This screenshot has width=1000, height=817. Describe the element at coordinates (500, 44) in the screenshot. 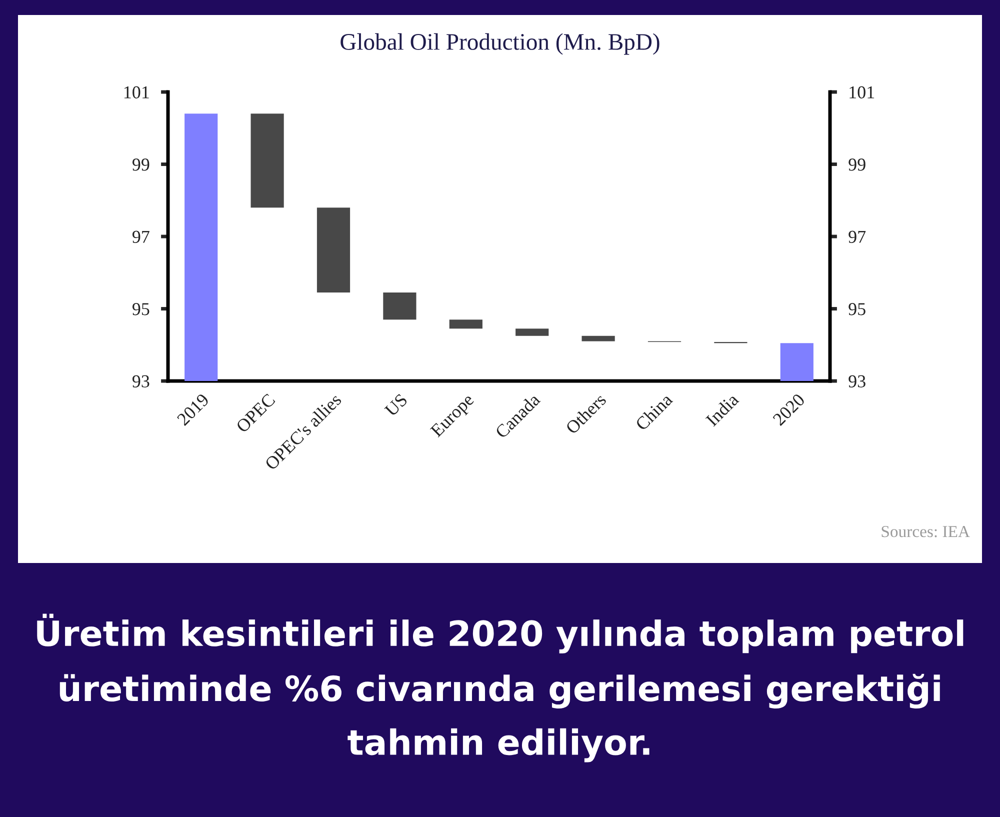

I see `chart-title: Global Oil Production (Mn. BpD)` at that location.